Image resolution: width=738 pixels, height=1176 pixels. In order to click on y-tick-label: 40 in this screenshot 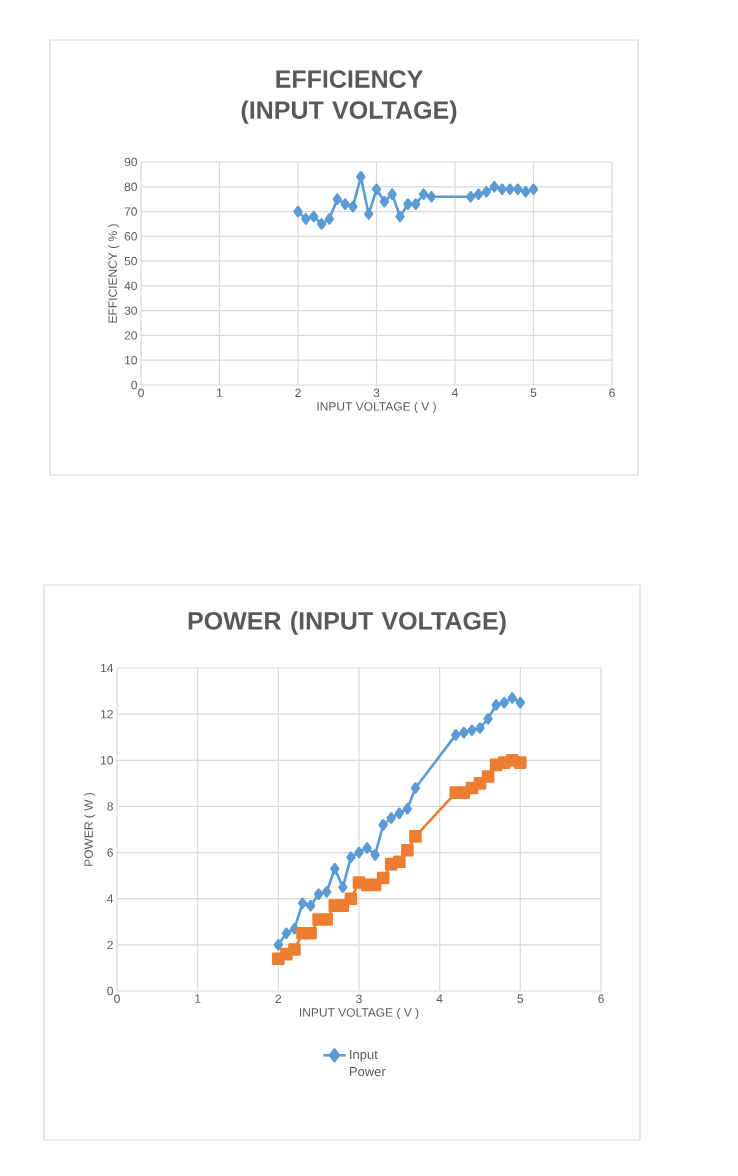, I will do `click(130, 286)`.